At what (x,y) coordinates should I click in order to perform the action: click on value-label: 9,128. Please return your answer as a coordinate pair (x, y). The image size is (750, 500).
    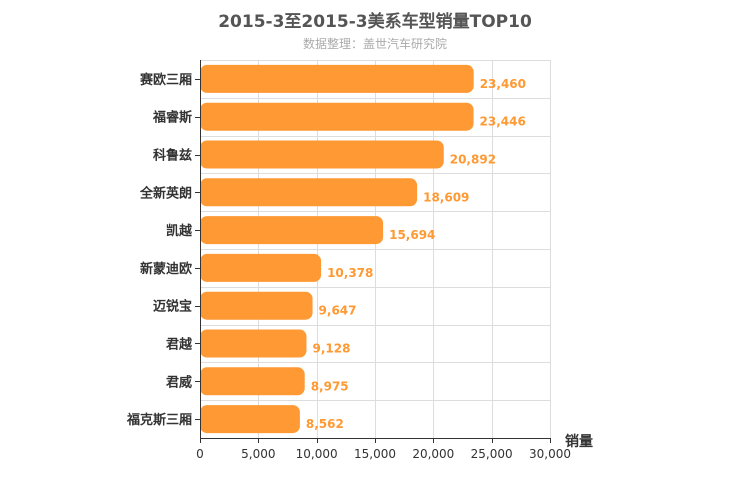
    Looking at the image, I should click on (331, 349).